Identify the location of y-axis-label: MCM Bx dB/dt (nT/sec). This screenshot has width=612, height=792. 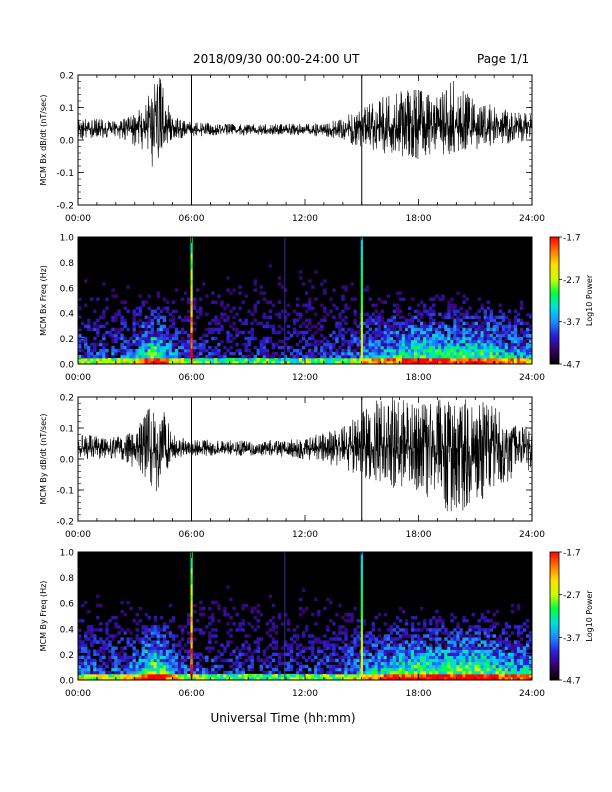
(43, 139).